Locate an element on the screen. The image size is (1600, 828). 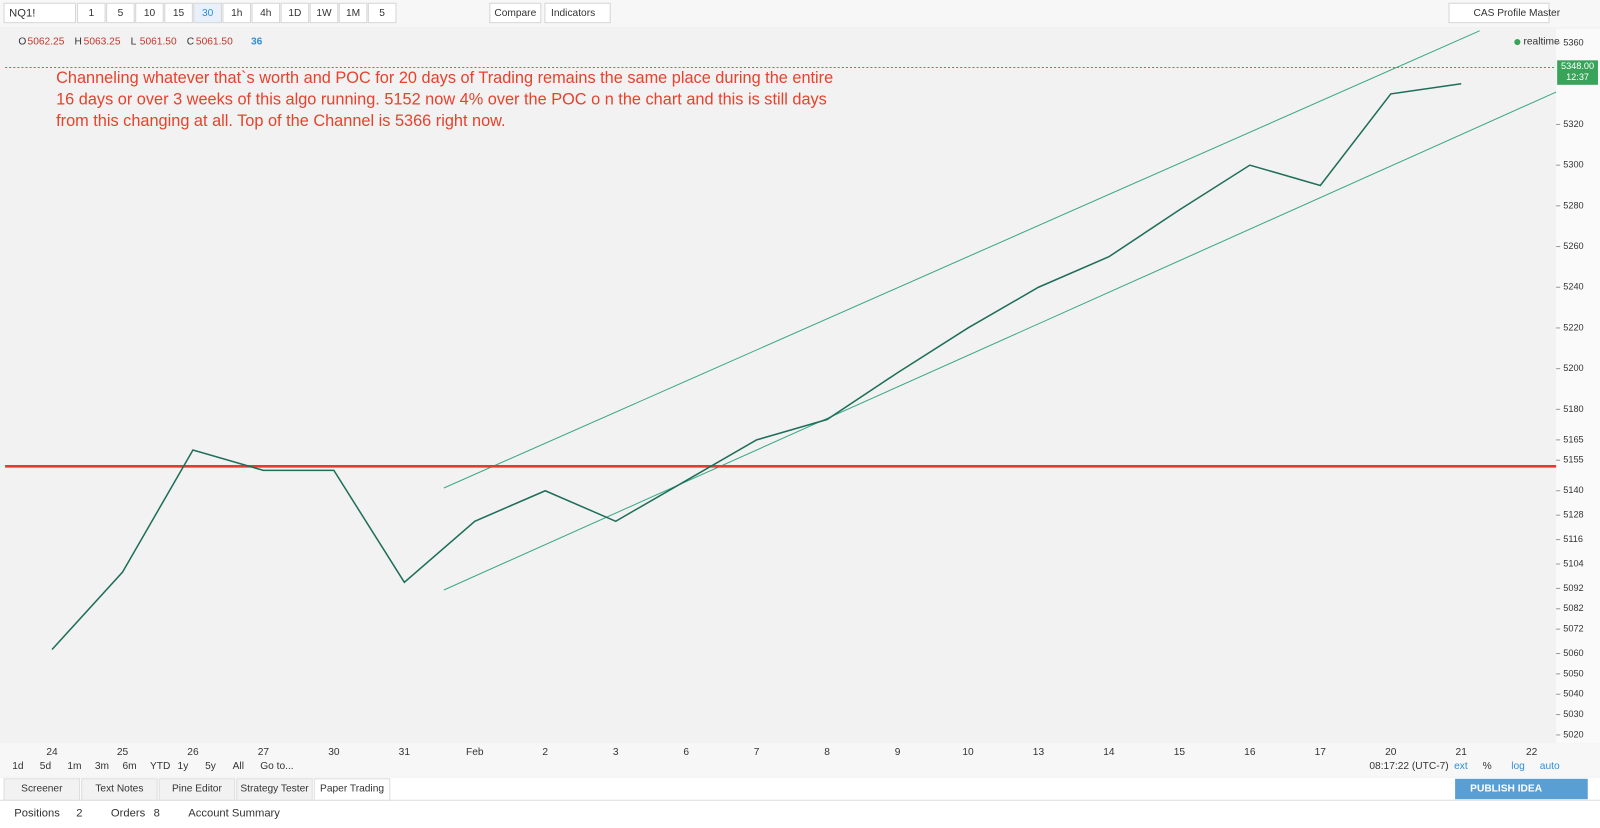
interval-label: 30 is located at coordinates (208, 13).